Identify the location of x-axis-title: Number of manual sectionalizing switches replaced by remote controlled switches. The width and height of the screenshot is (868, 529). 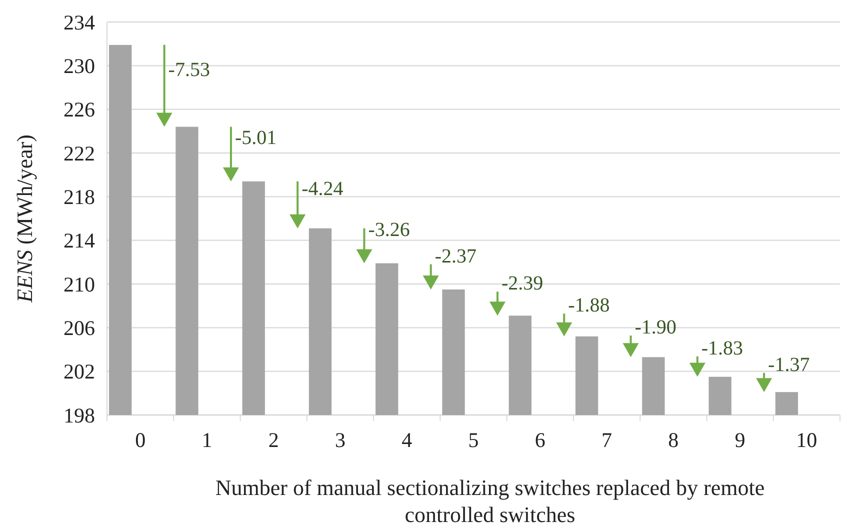
(490, 501).